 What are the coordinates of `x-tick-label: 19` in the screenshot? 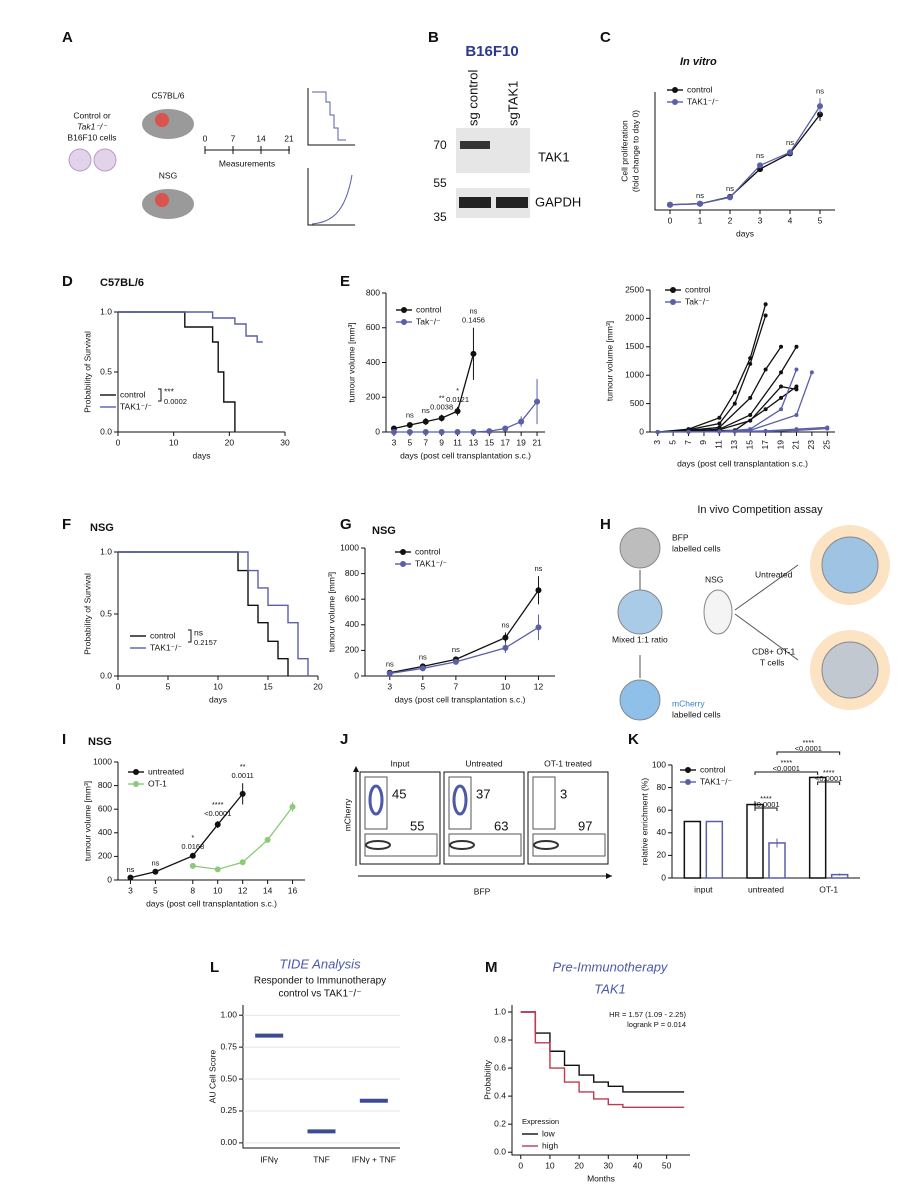 It's located at (780, 445).